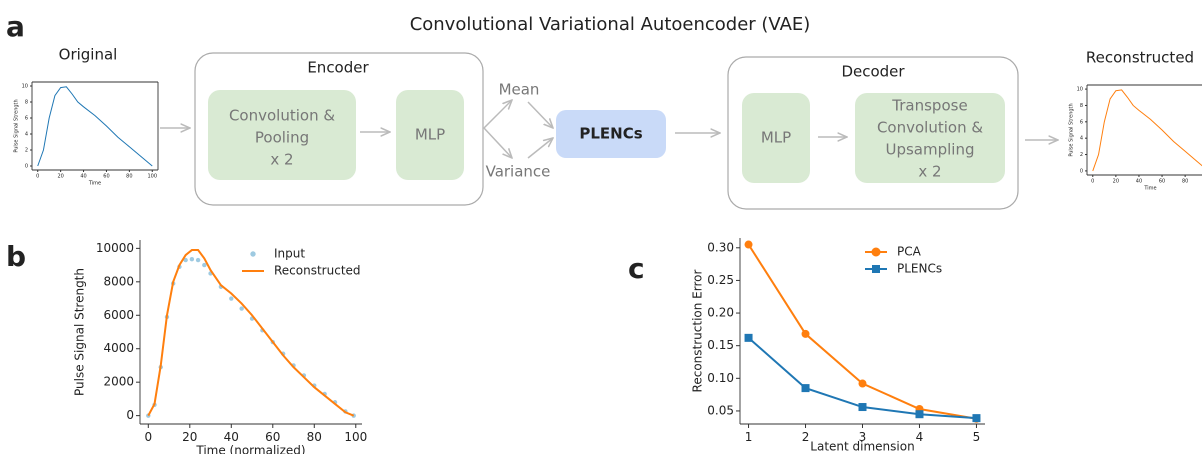 This screenshot has height=454, width=1202. Describe the element at coordinates (749, 437) in the screenshot. I see `x-tick-label: 1` at that location.